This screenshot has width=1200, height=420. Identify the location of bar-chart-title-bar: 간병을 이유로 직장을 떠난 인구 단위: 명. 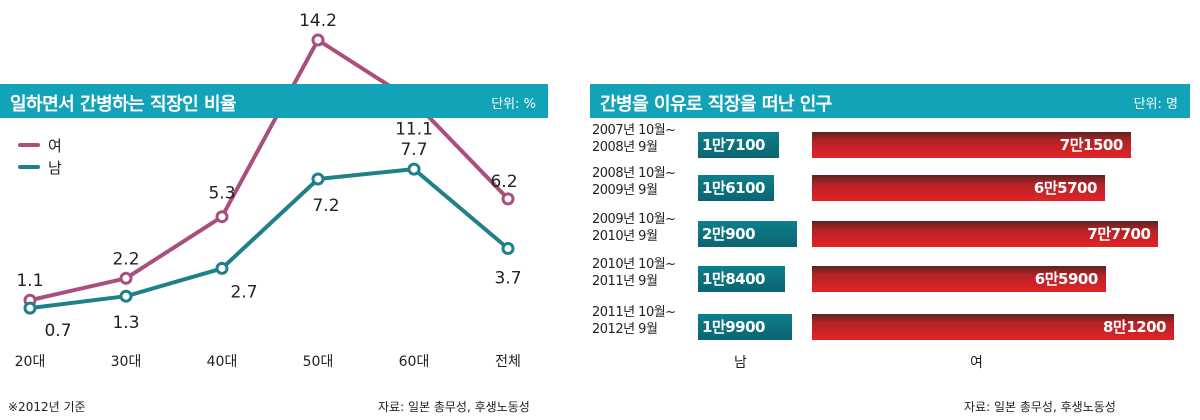
(890, 101).